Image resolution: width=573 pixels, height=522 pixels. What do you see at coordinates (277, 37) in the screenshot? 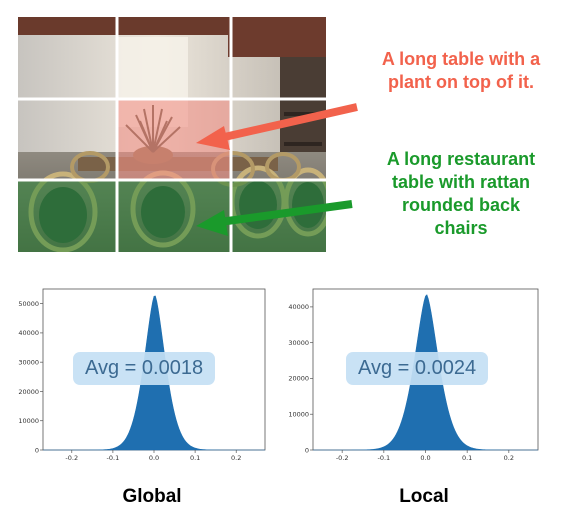
I see `brick-ceiling-right` at bounding box center [277, 37].